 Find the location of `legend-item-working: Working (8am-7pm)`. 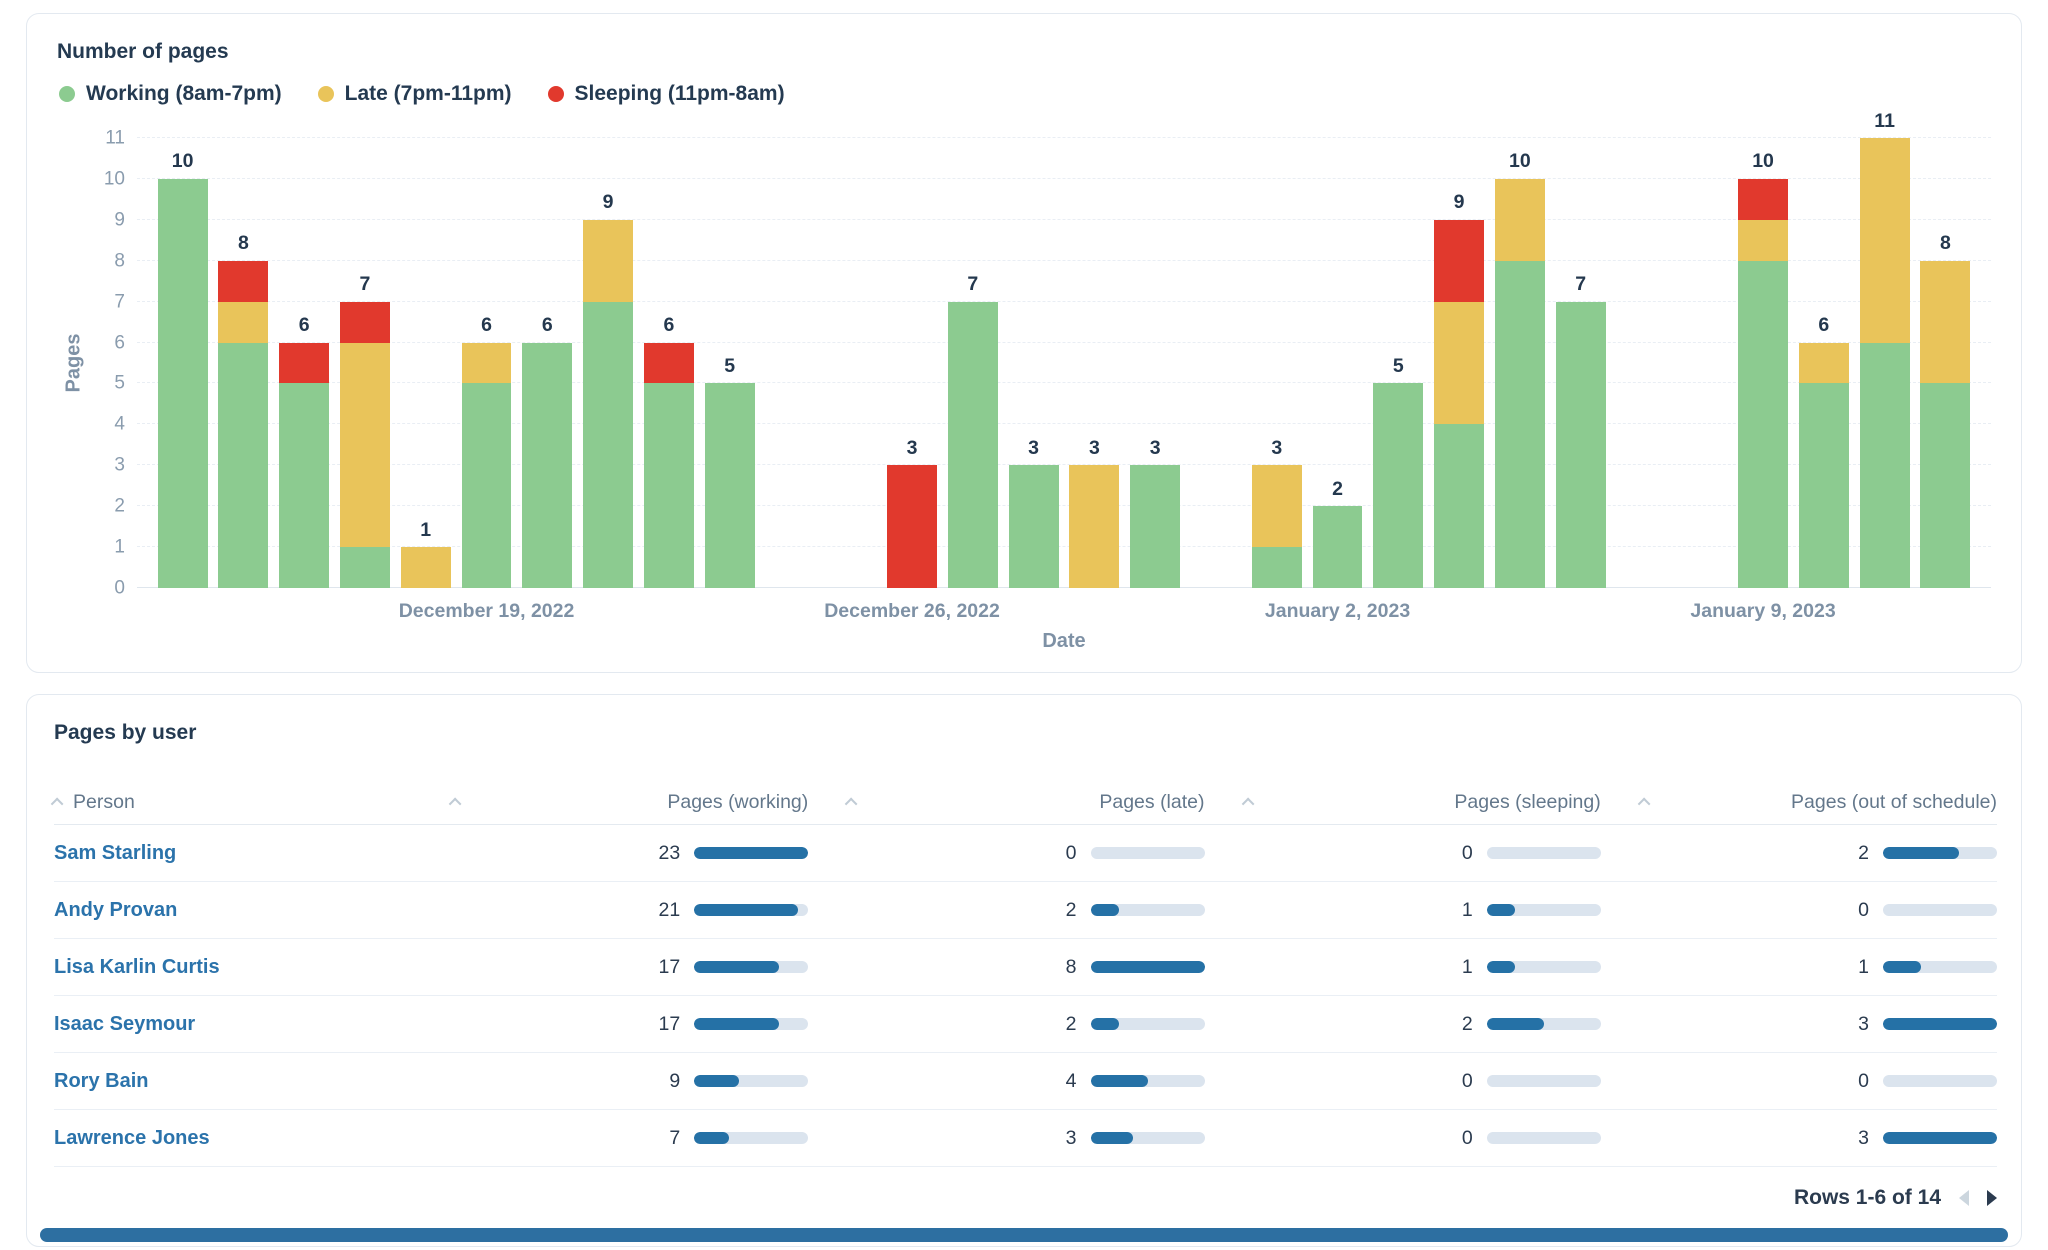

legend-item-working: Working (8am-7pm) is located at coordinates (170, 94).